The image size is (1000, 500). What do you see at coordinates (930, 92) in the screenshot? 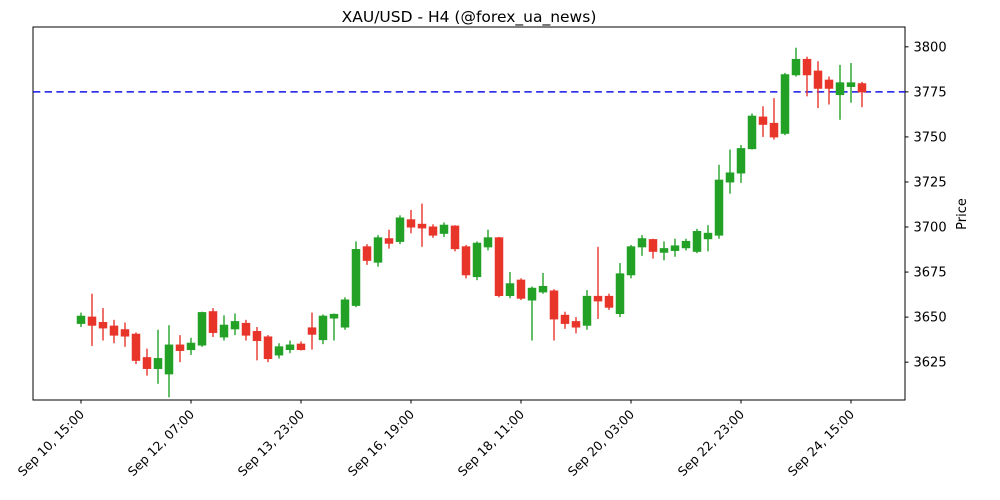
I see `y-axis-tick-label: 3775` at bounding box center [930, 92].